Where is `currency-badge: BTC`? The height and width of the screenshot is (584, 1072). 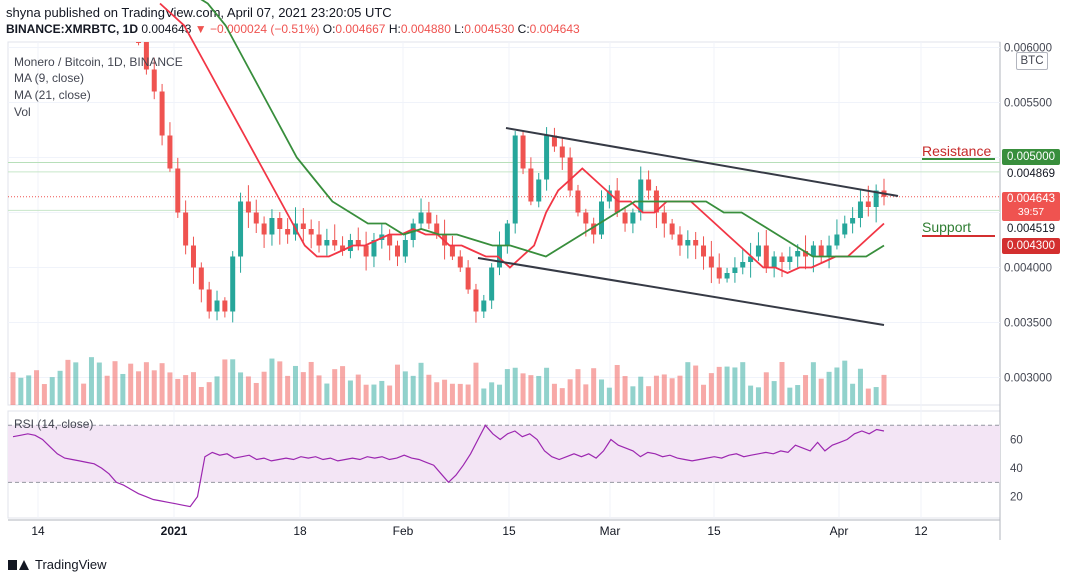 currency-badge: BTC is located at coordinates (1032, 61).